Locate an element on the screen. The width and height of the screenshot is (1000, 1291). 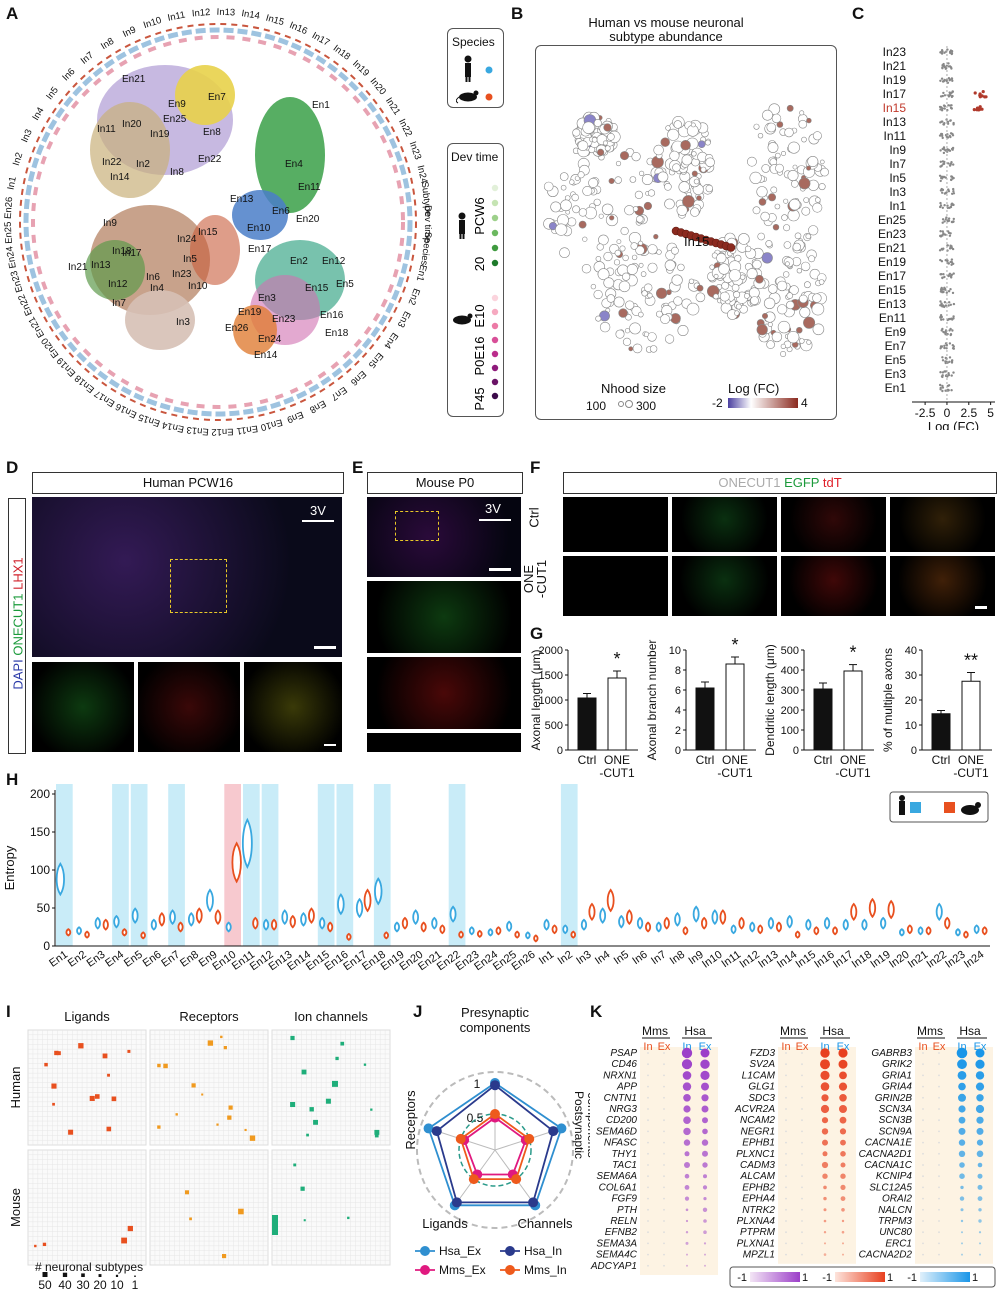
f-row-onecut1: ONE -CUT1 is located at coordinates (535, 579).